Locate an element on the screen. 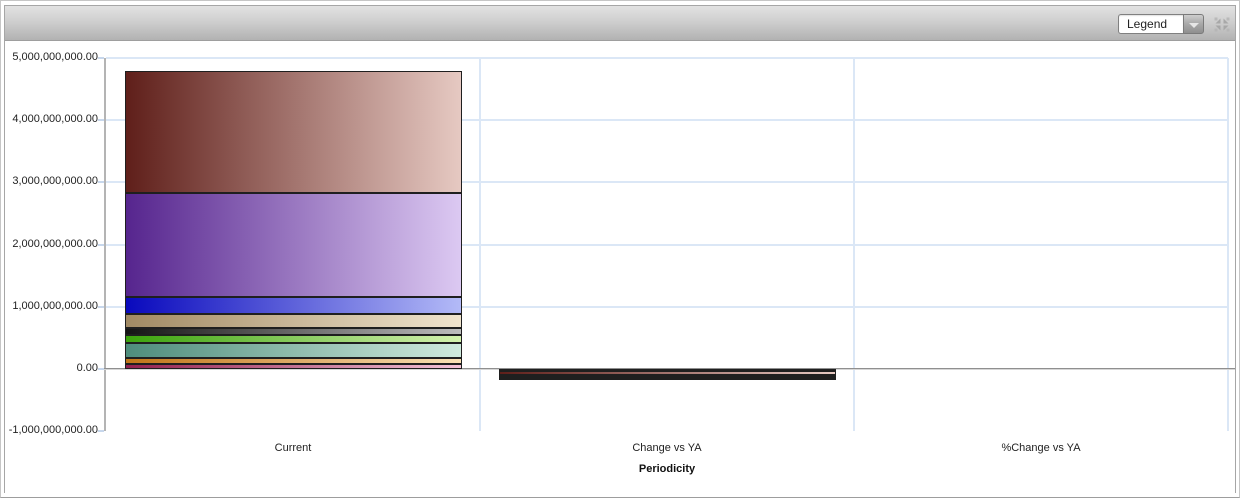  bar-segment-series-teal is located at coordinates (293, 350).